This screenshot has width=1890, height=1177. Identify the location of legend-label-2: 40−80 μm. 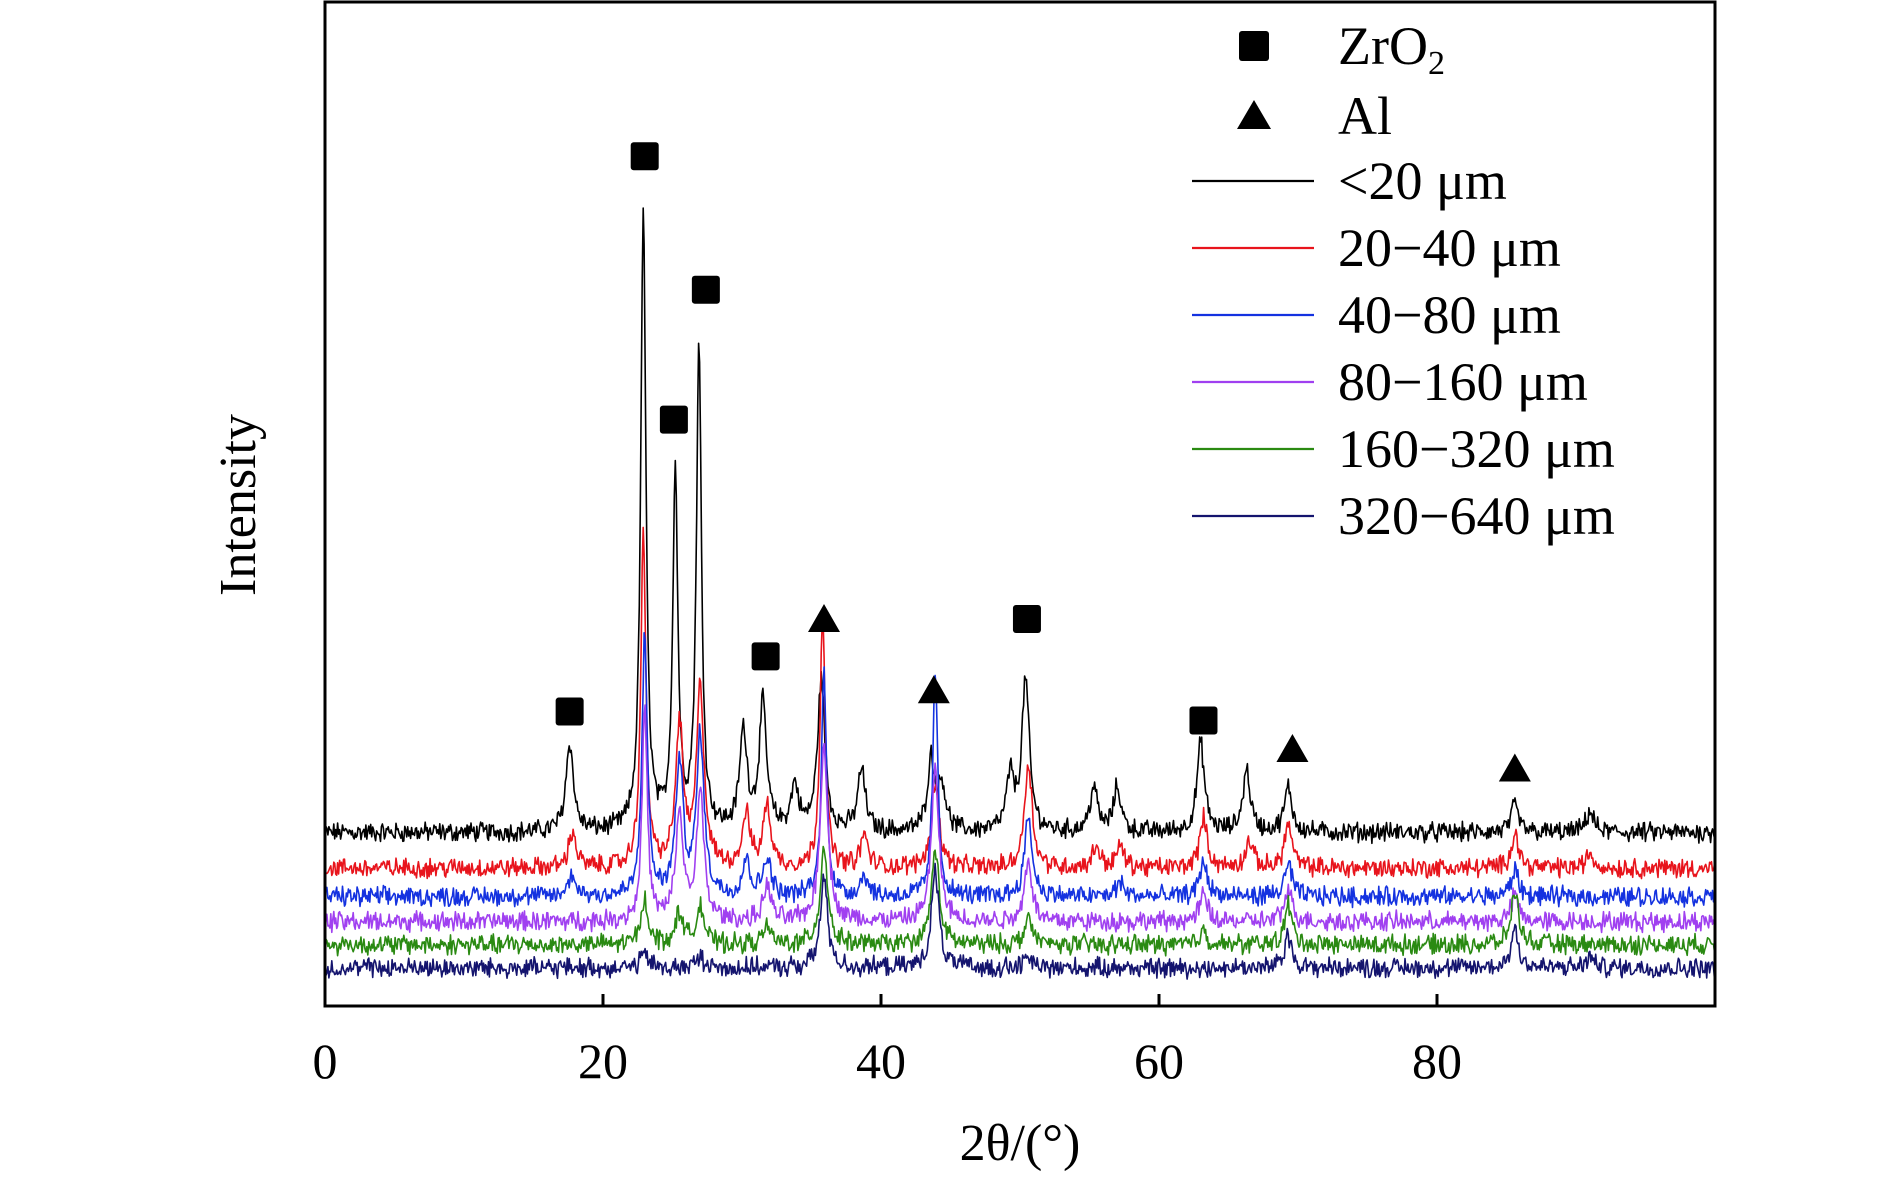
(1449, 315).